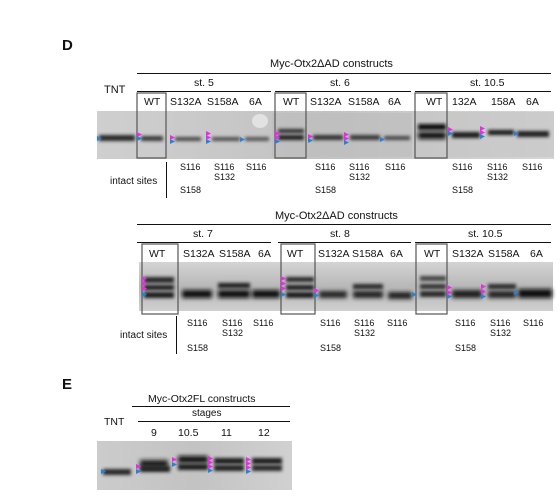 The width and height of the screenshot is (560, 502). What do you see at coordinates (465, 323) in the screenshot?
I see `blot2-st105-sites-s132a-1: S116` at bounding box center [465, 323].